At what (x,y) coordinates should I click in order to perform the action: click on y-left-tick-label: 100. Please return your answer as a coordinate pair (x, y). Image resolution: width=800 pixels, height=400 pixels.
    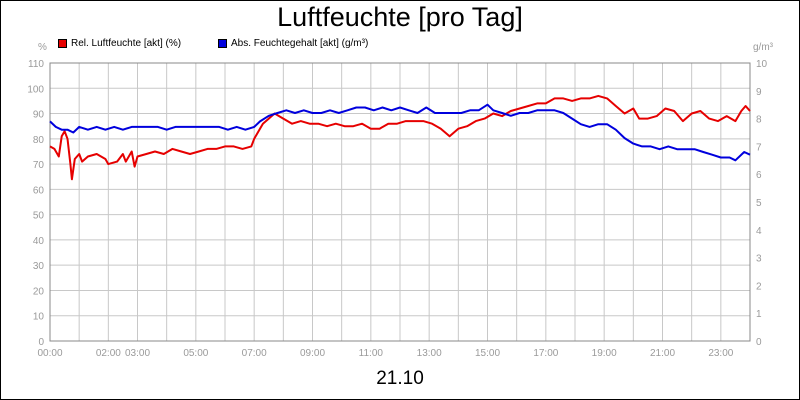
    Looking at the image, I should click on (35, 89).